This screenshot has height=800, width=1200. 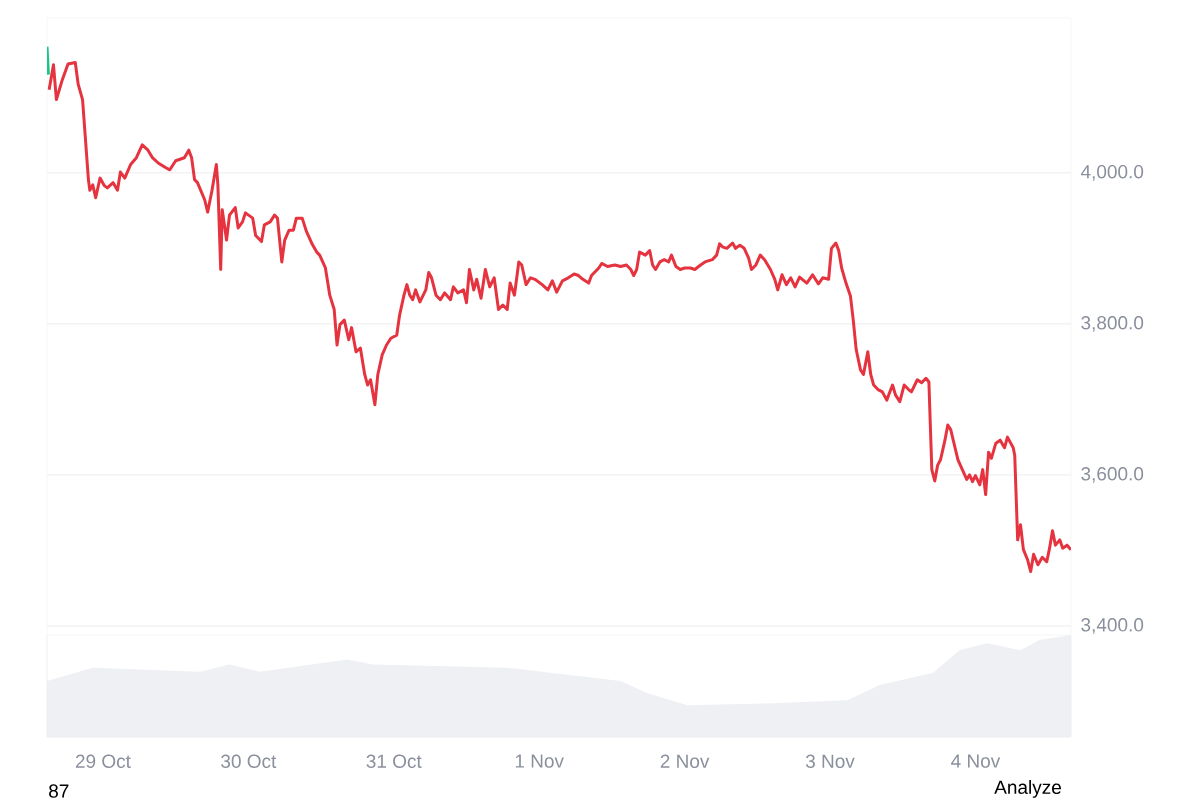 I want to click on x-tick-label: 2 Nov, so click(x=685, y=761).